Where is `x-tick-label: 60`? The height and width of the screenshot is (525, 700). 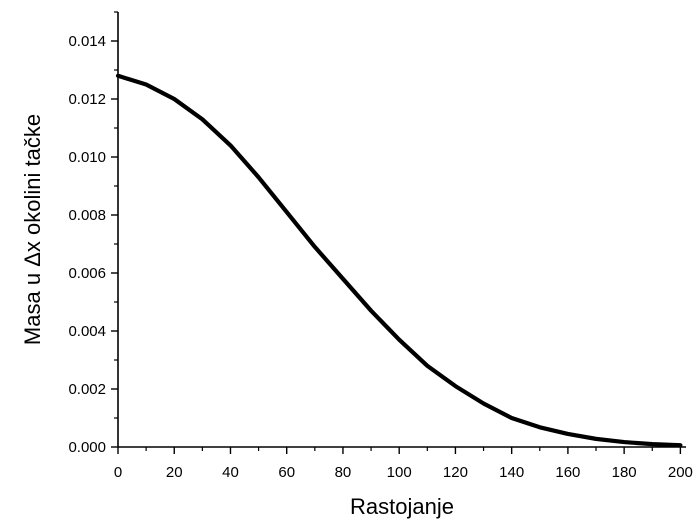 x-tick-label: 60 is located at coordinates (286, 472).